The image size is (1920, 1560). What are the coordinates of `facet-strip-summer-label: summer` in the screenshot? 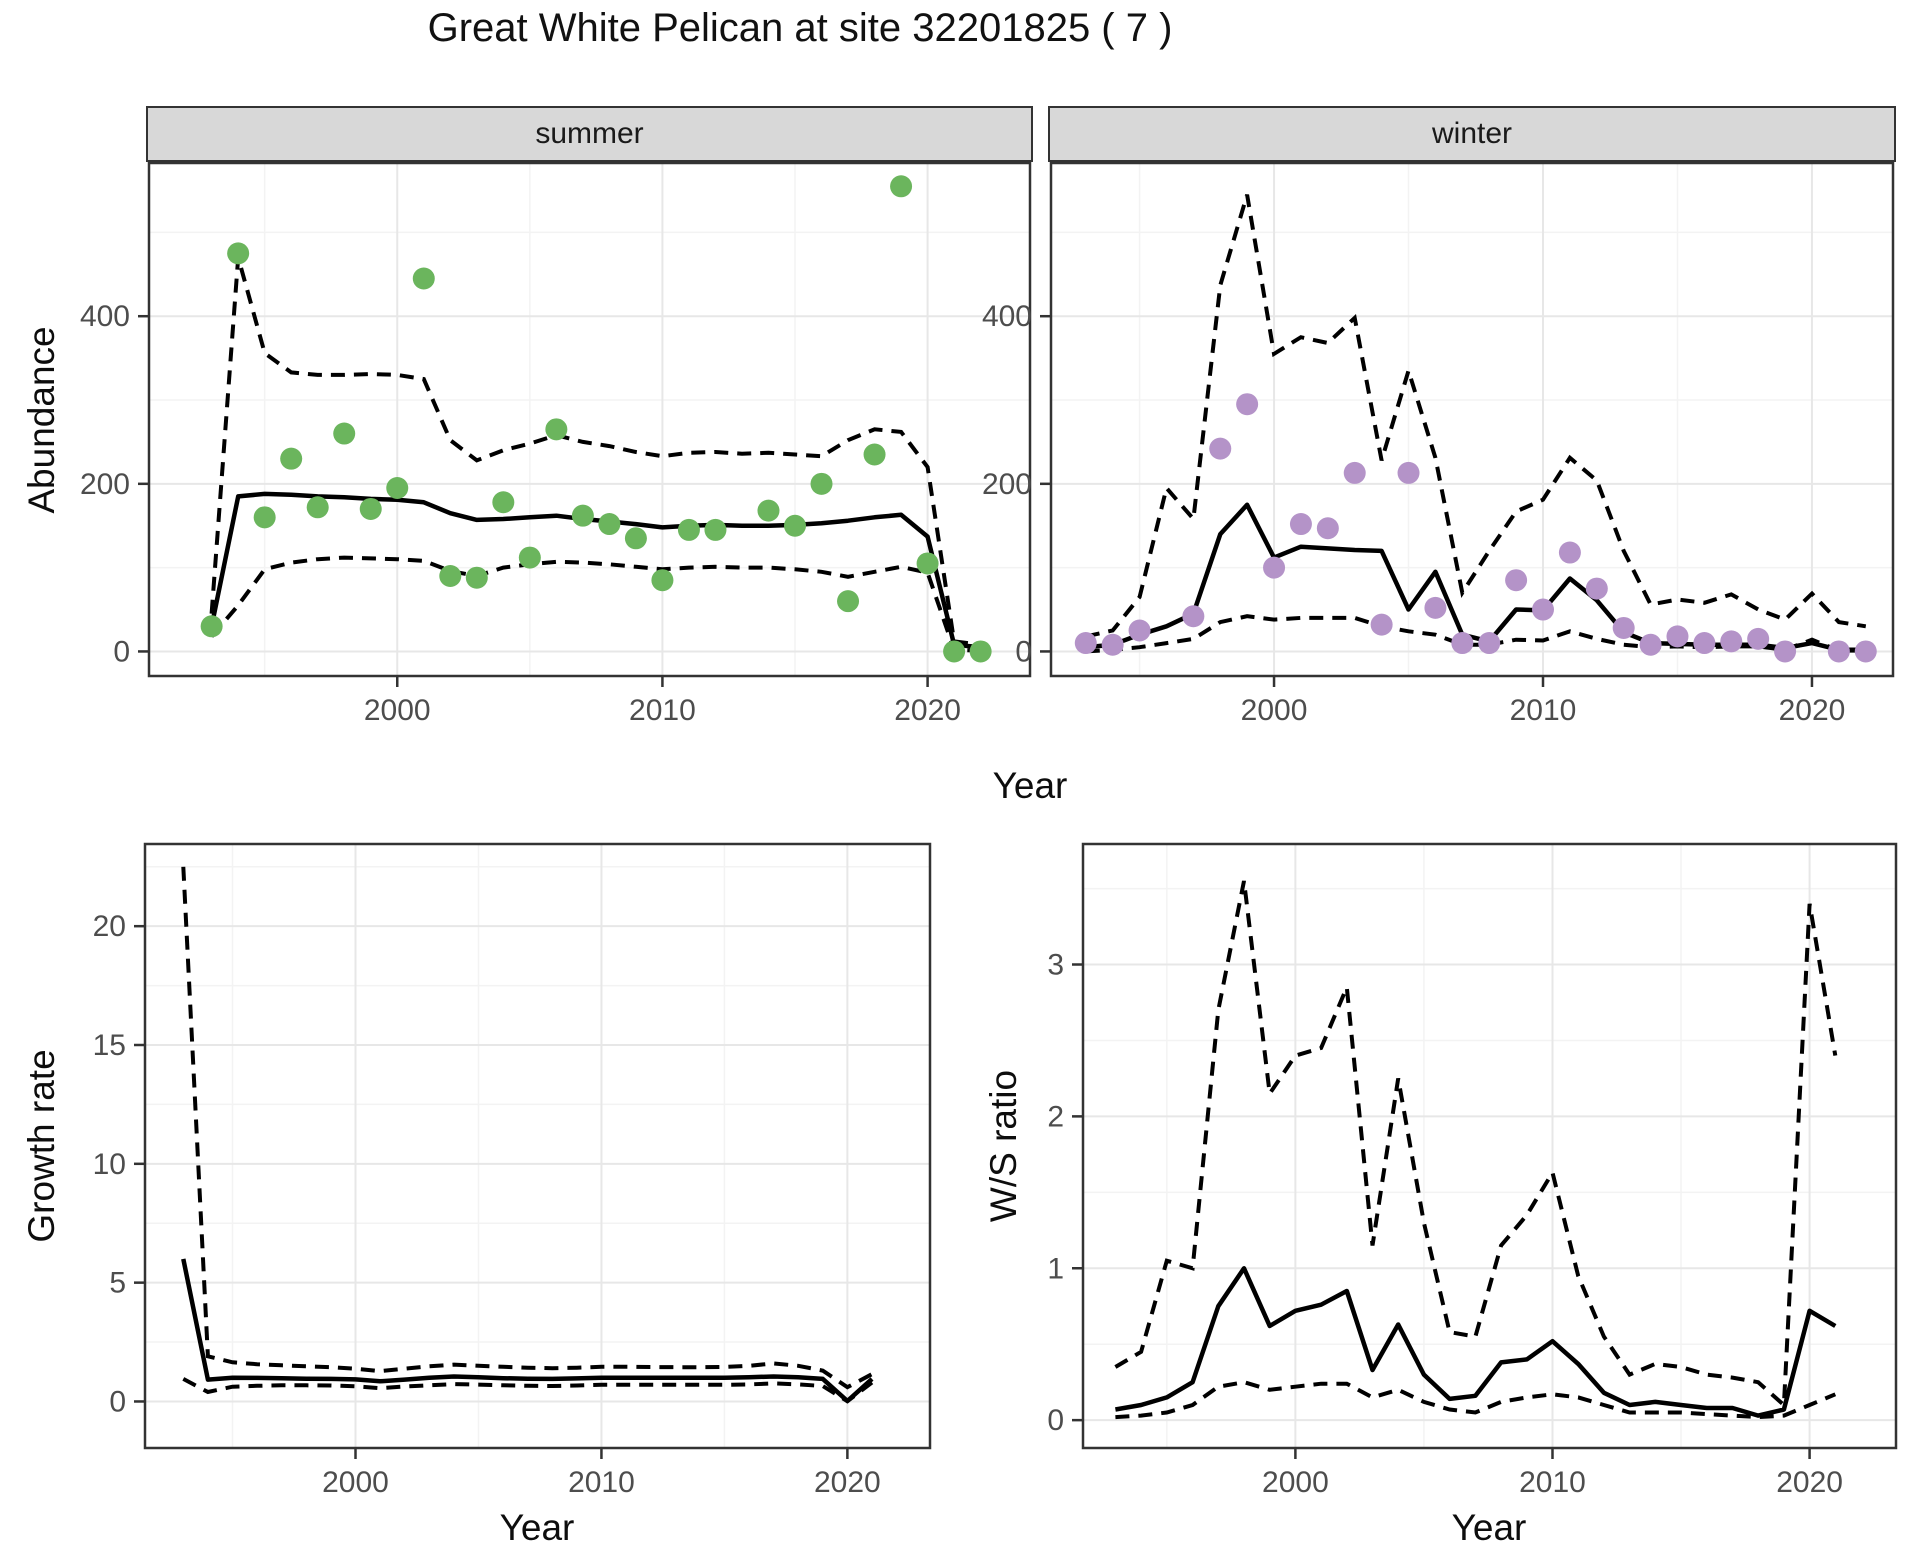 It's located at (589, 133).